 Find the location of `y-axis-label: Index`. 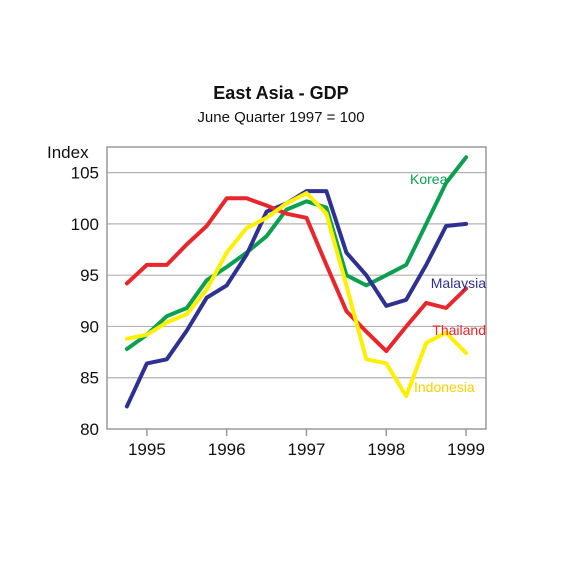

y-axis-label: Index is located at coordinates (68, 152).